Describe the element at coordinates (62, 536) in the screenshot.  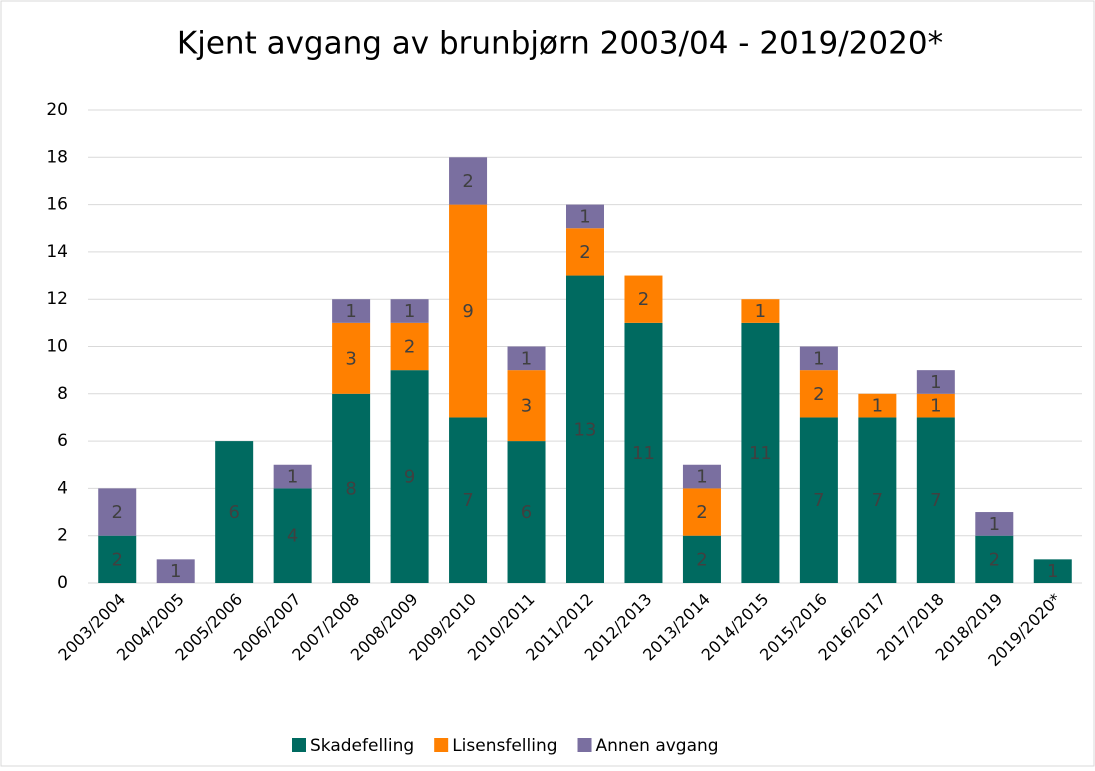
I see `y-tick-label: 2` at that location.